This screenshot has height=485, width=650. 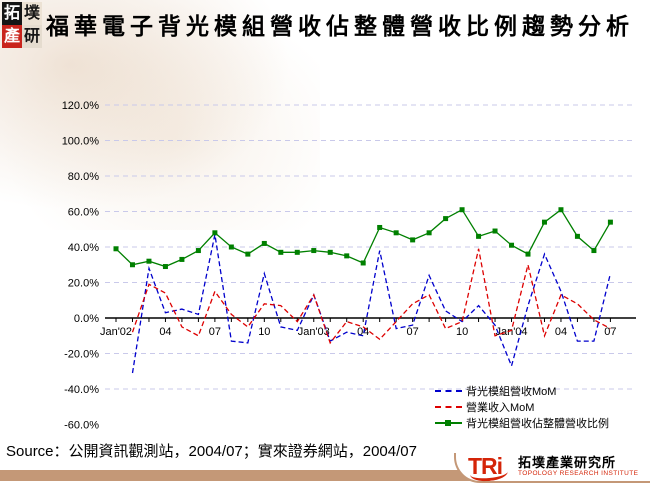 I want to click on seal-char: 拓, so click(x=12, y=13).